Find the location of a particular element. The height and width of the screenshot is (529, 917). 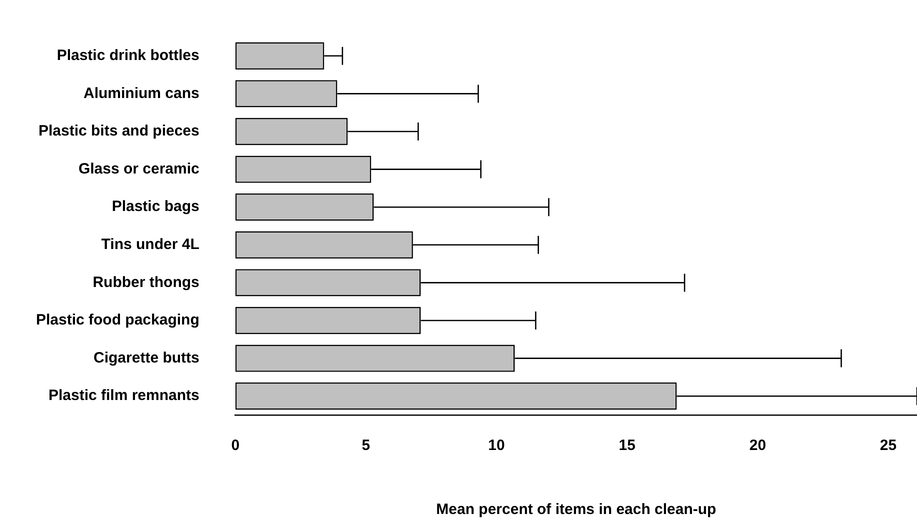

y-tick-label: Tins under 4L is located at coordinates (150, 245).